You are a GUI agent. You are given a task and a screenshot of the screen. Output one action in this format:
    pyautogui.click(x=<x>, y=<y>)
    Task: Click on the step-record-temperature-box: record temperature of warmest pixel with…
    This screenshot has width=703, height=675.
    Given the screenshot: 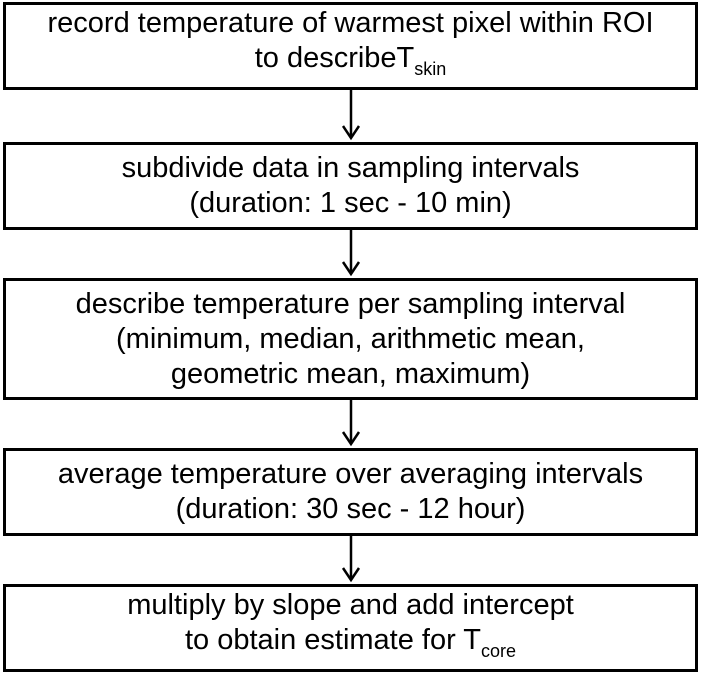 What is the action you would take?
    pyautogui.click(x=350, y=46)
    